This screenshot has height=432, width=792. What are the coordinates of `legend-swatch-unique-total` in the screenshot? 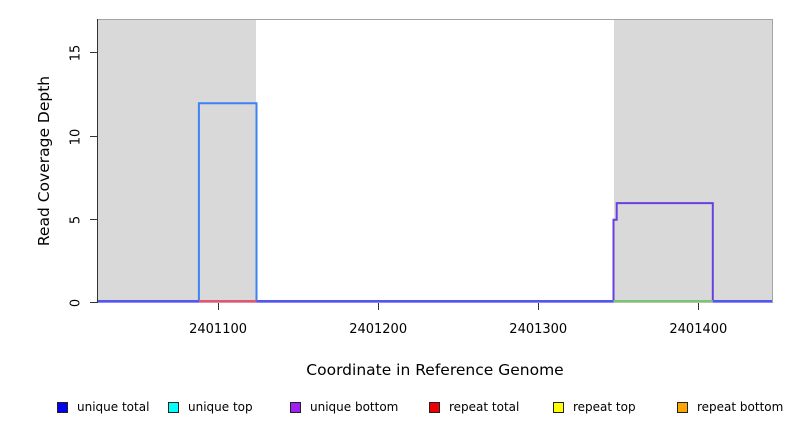 It's located at (62, 407).